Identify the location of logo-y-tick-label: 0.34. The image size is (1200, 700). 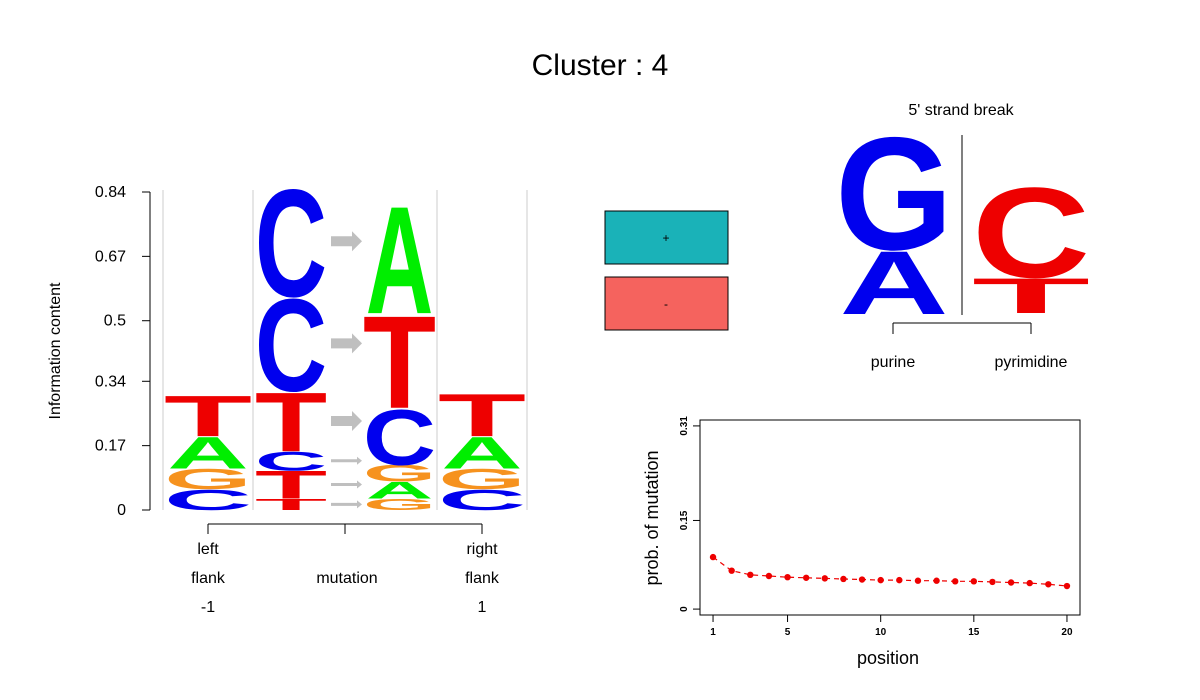
(110, 381).